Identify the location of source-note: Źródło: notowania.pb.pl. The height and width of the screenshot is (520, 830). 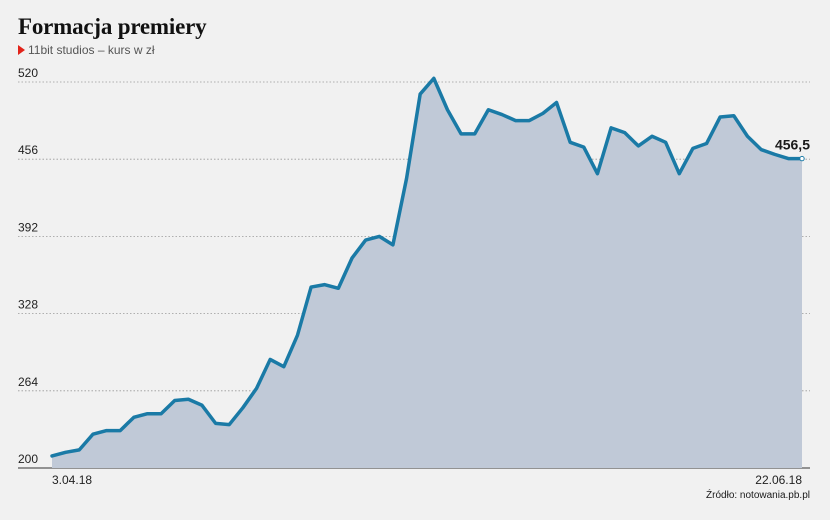
(758, 495).